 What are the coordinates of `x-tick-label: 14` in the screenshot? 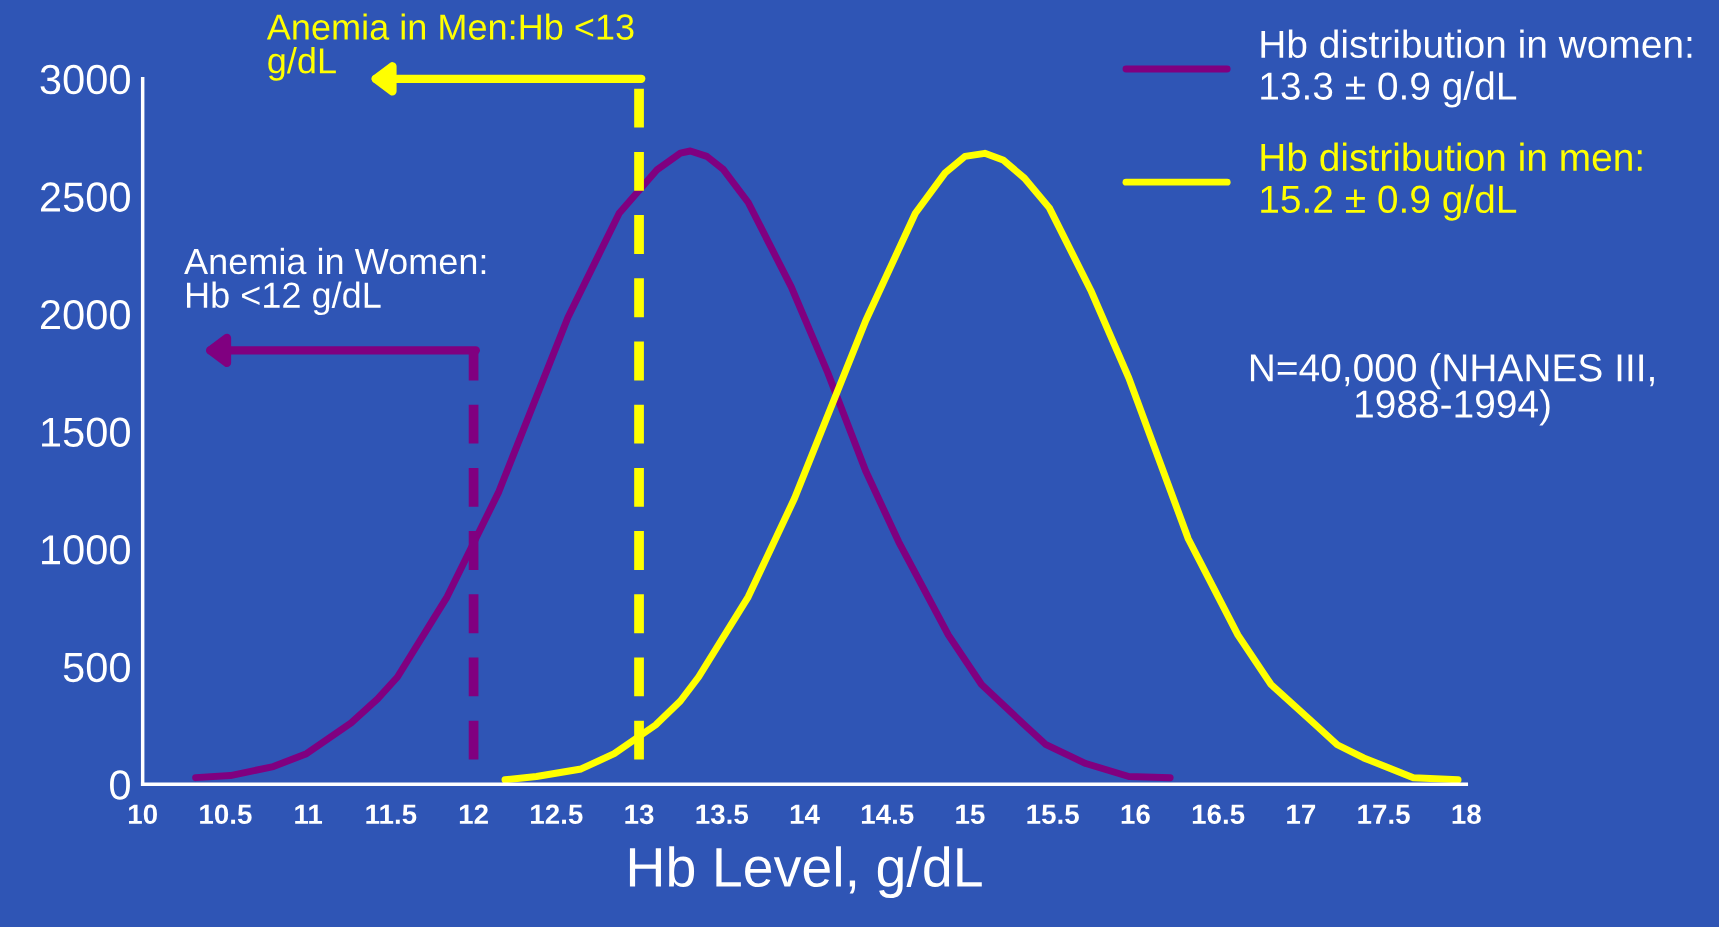 It's located at (805, 814).